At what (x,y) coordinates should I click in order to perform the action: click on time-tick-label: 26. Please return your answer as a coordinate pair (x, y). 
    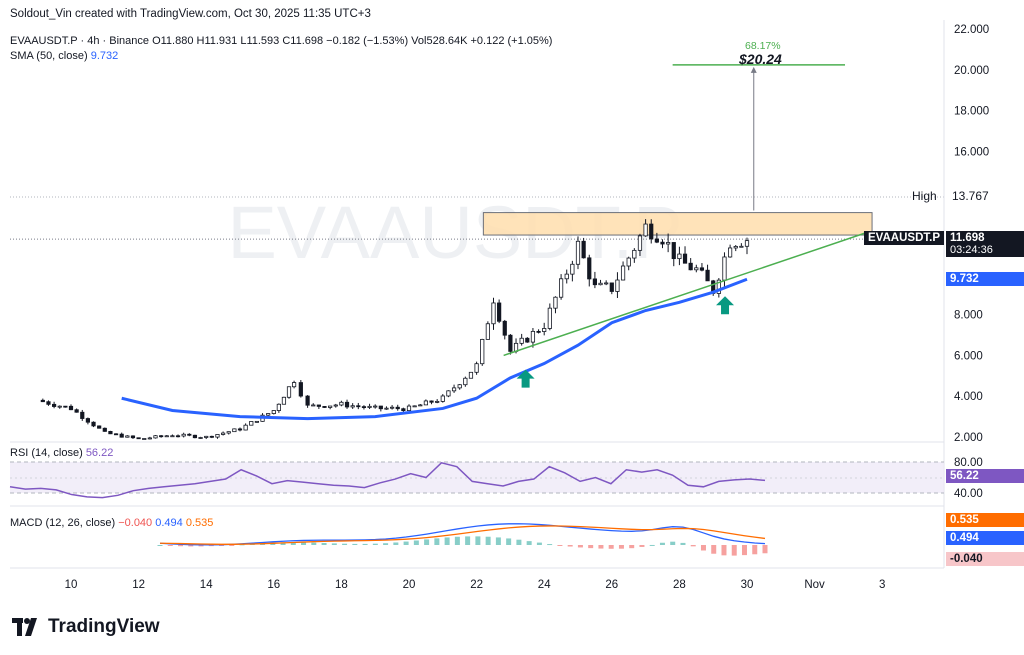
    Looking at the image, I should click on (611, 585).